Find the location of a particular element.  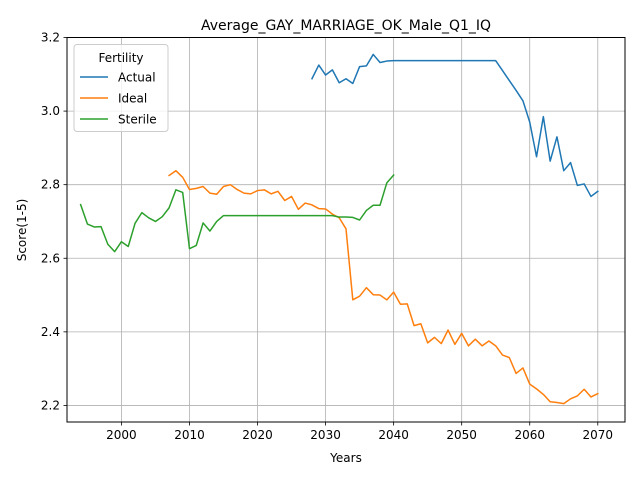

x-tick-label: 2060 is located at coordinates (529, 435).